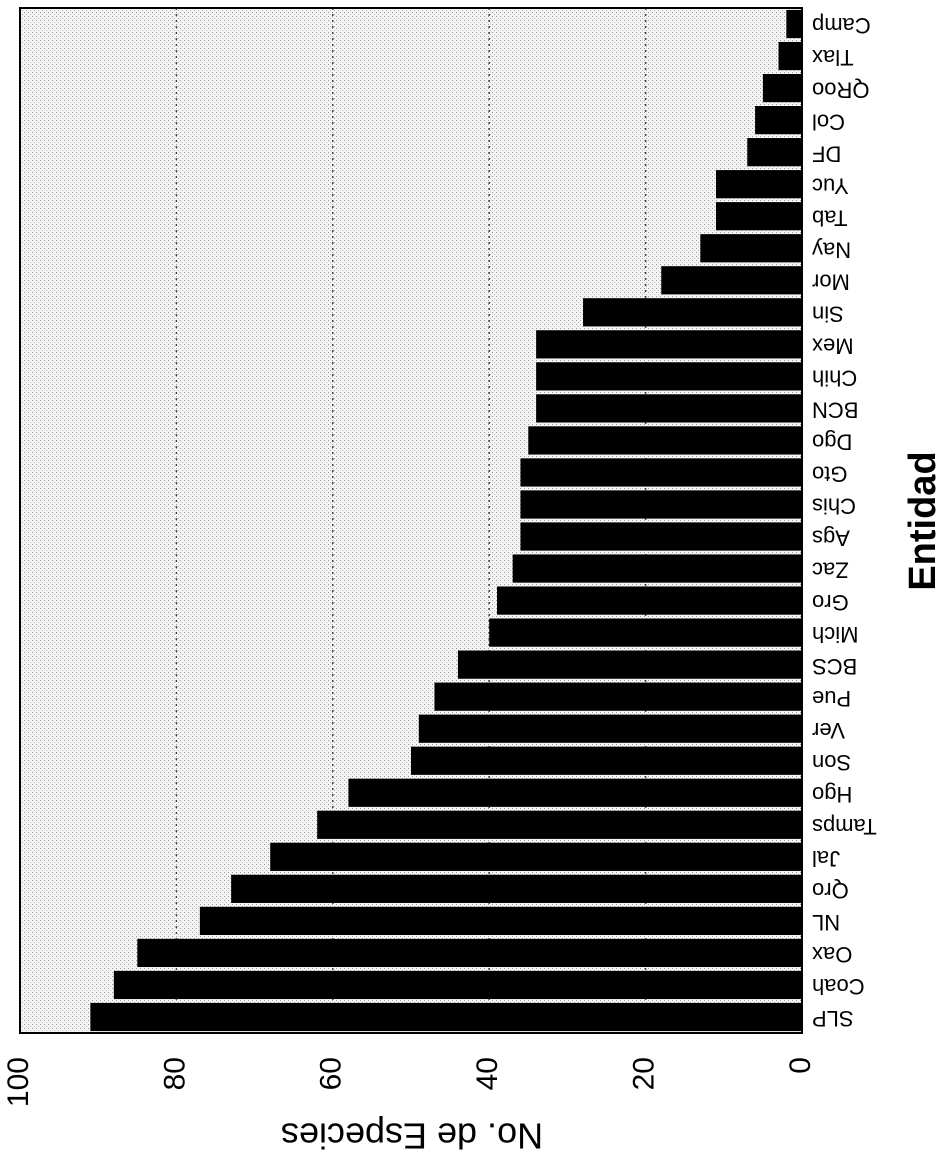  I want to click on category-label: Tlax, so click(833, 57).